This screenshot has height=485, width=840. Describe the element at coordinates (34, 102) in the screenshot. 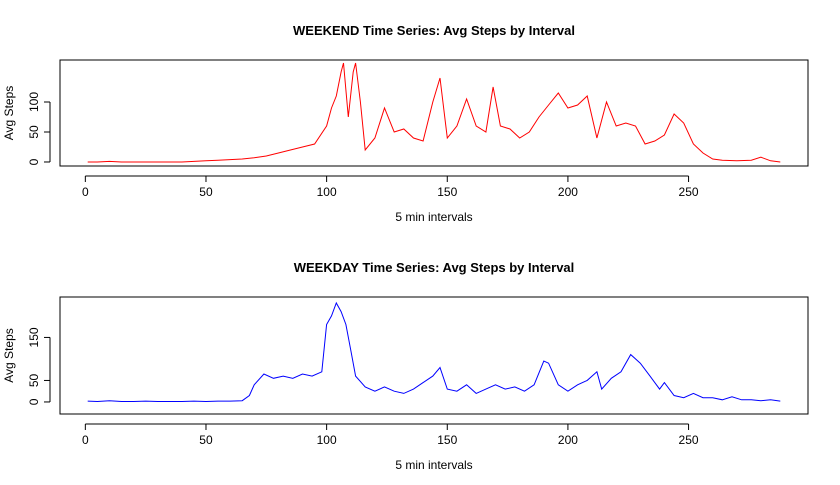

I see `y-tick-label: 100` at that location.